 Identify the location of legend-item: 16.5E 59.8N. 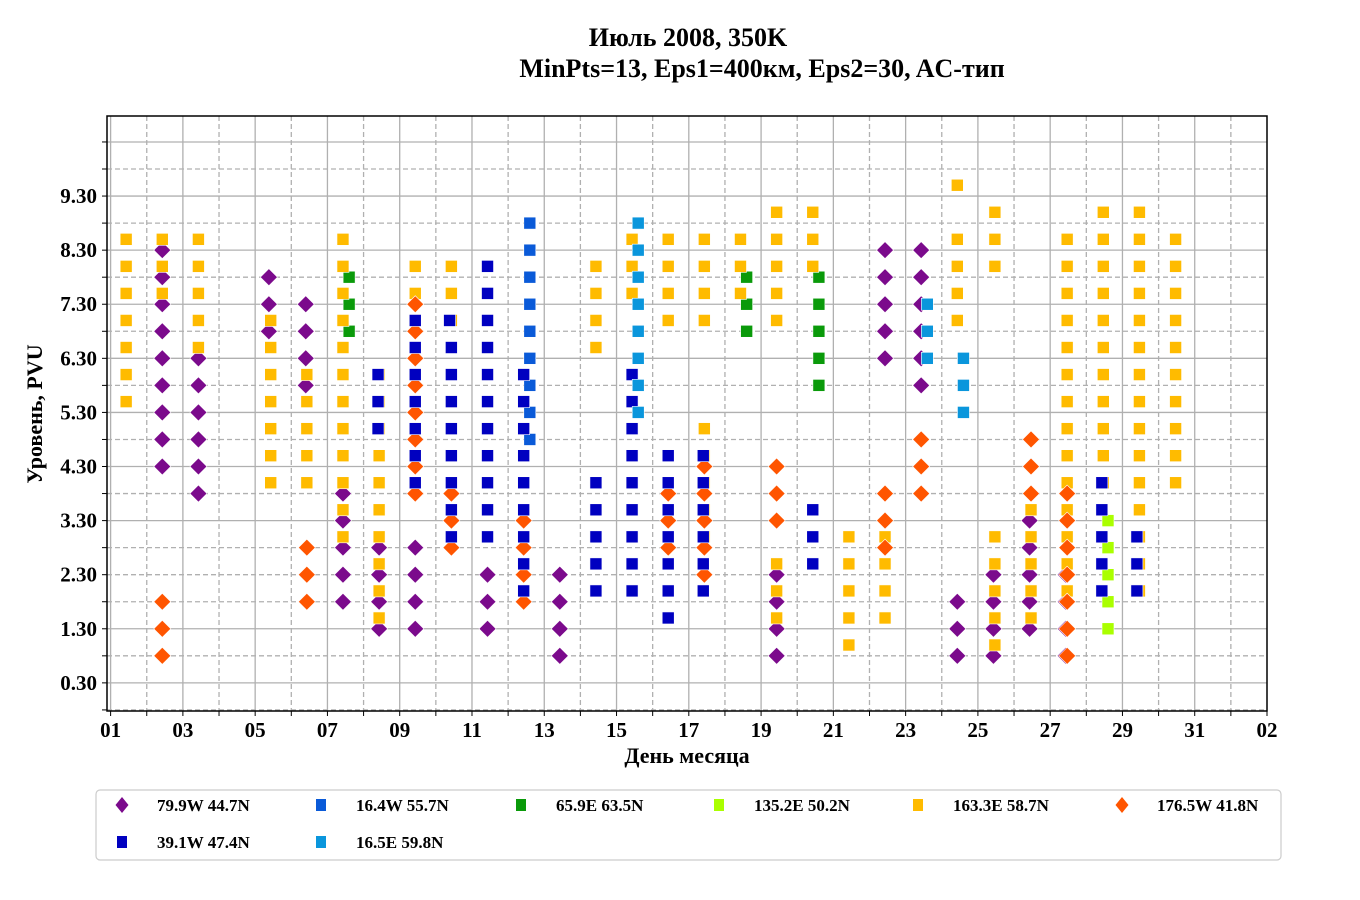
(380, 842).